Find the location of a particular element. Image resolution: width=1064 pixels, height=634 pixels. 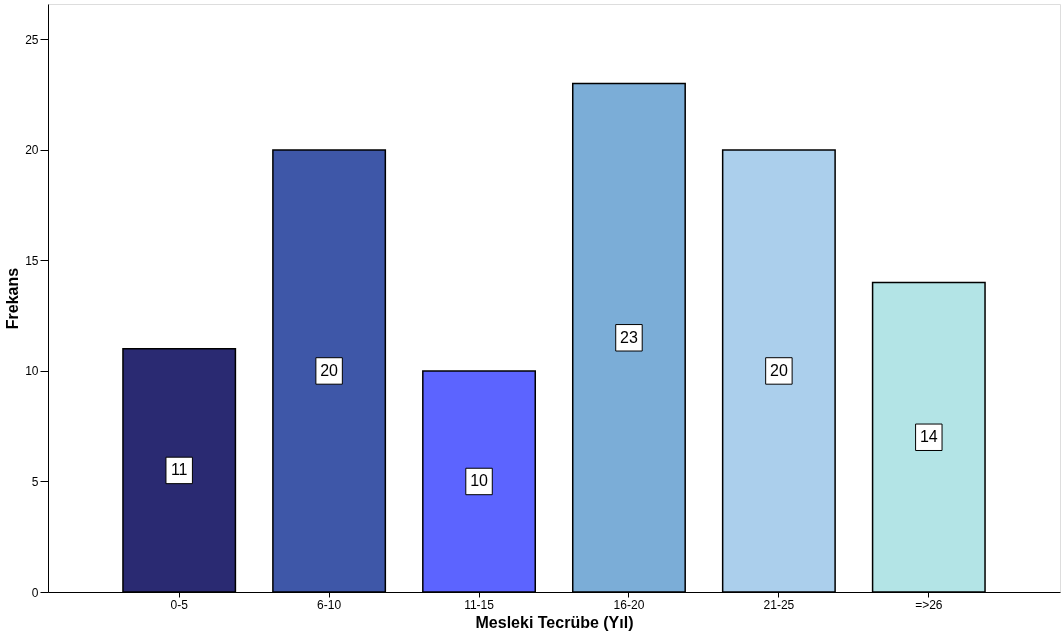

y-tick-label: 15 is located at coordinates (32, 260).